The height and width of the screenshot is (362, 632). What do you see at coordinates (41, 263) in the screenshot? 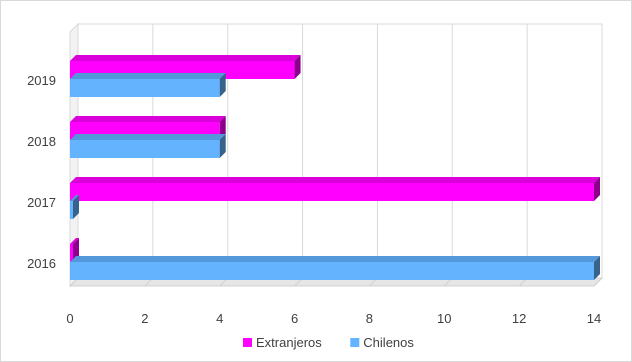
I see `y-tick-label: 2016` at bounding box center [41, 263].